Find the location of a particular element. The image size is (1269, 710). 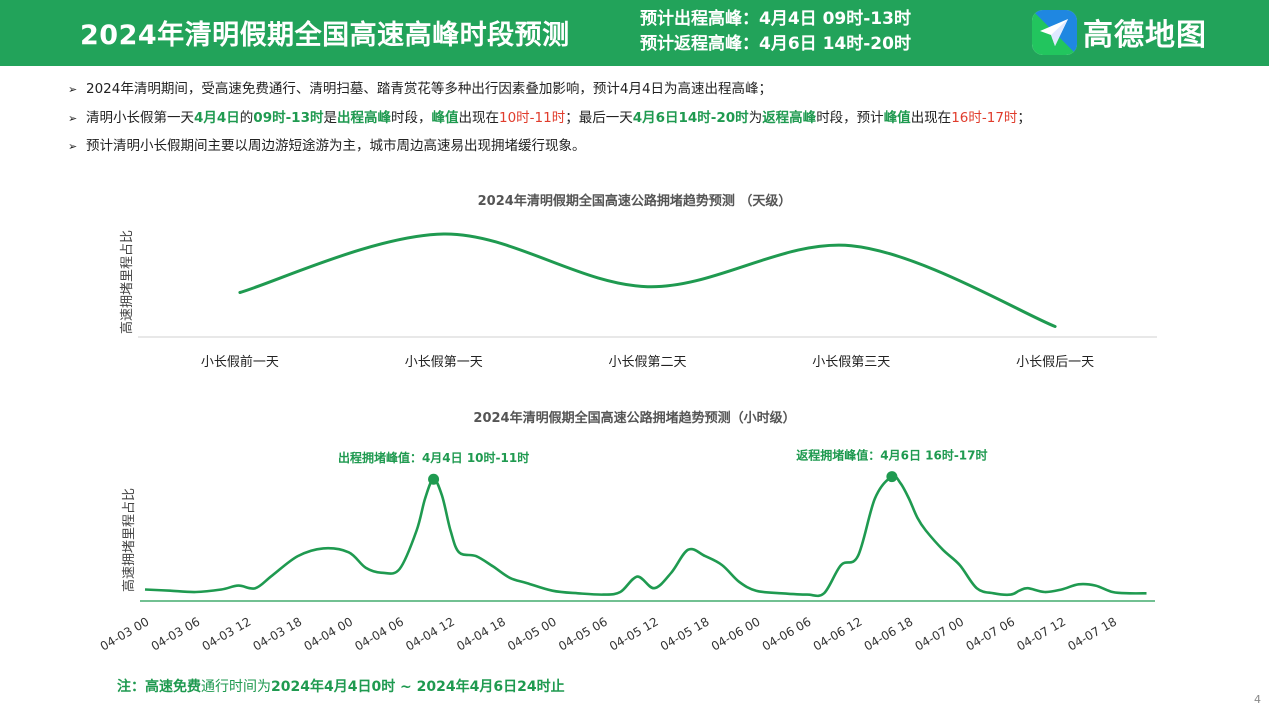

amap-logo: 高德地图 is located at coordinates (1119, 32).